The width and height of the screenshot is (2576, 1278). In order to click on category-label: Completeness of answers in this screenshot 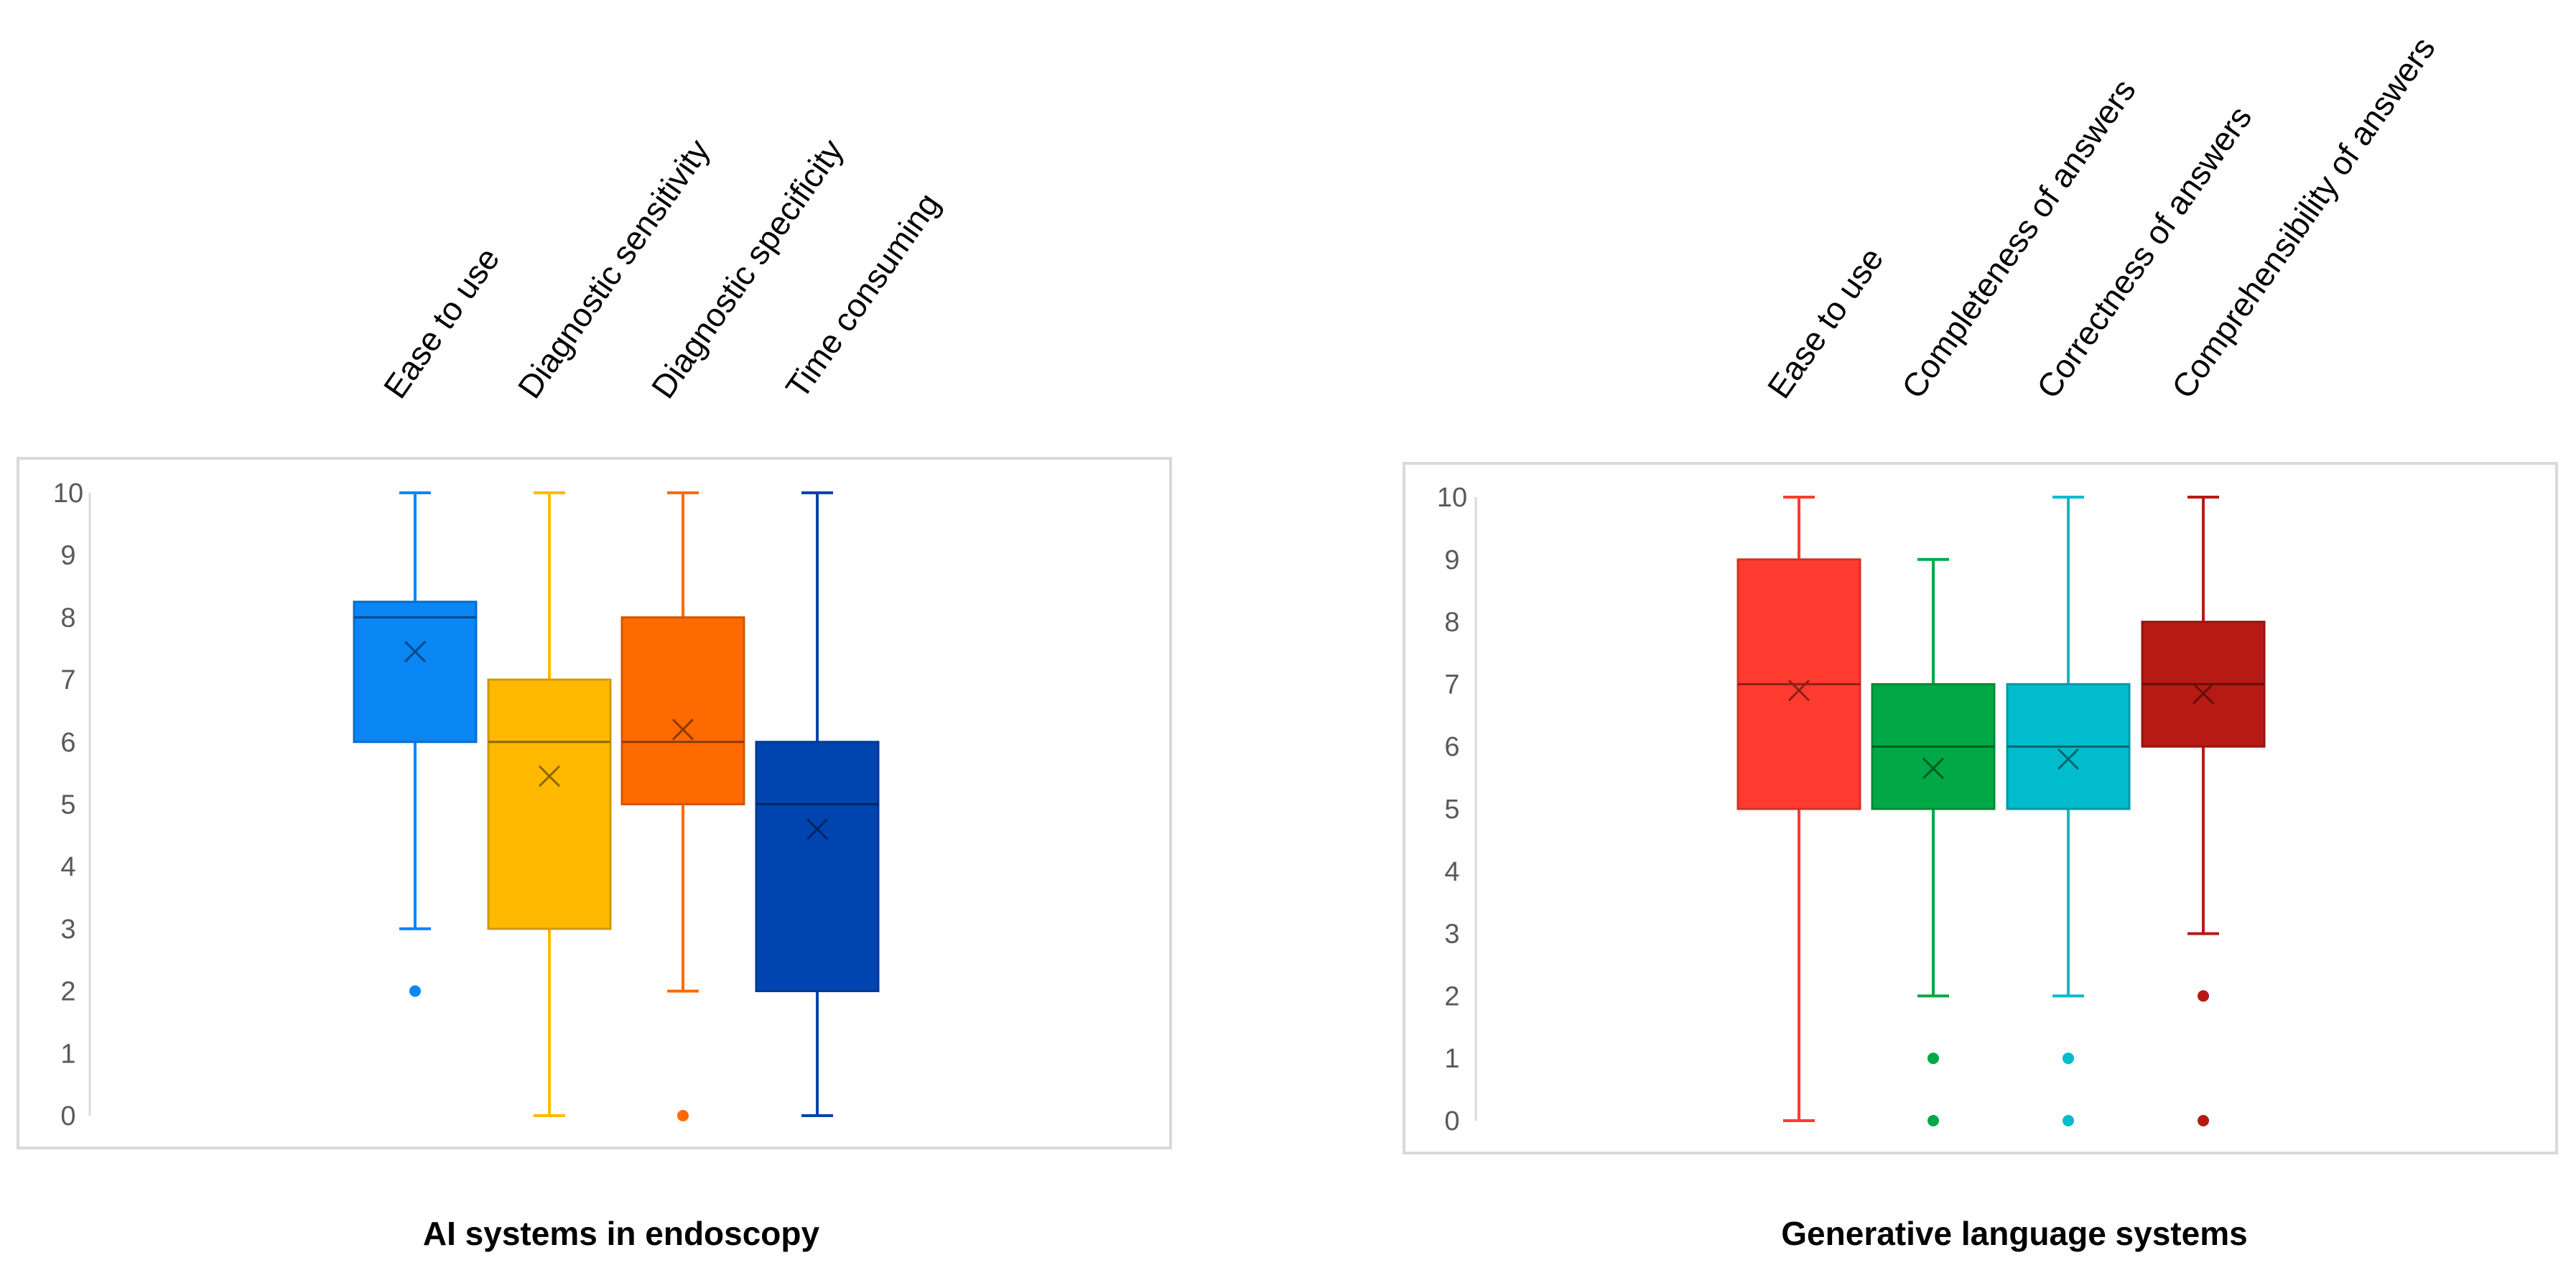, I will do `click(2018, 238)`.